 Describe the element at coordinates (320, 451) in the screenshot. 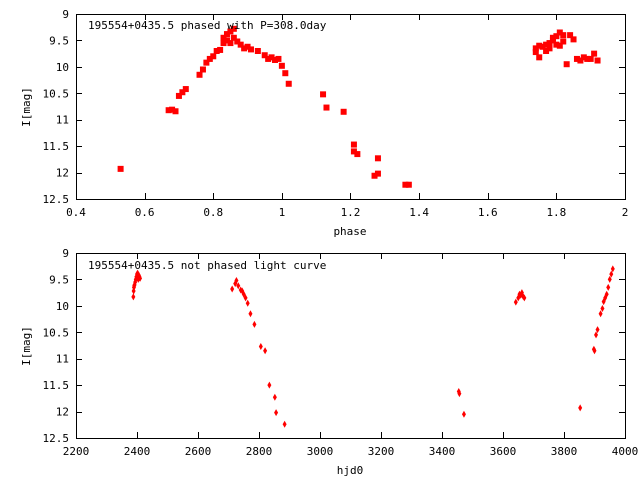

I see `unphased-x-tick-label: 3000` at that location.